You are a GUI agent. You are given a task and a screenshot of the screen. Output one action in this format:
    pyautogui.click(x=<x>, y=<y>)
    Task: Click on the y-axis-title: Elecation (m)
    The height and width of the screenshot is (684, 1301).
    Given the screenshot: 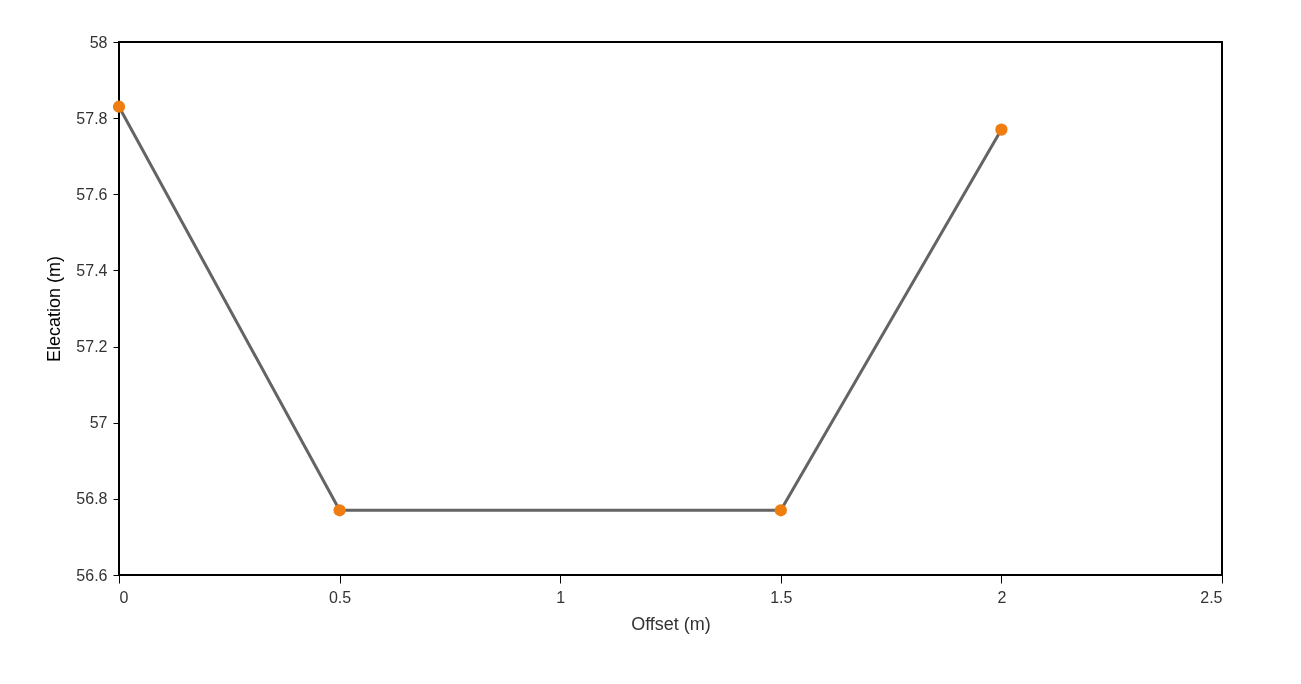 What is the action you would take?
    pyautogui.click(x=54, y=309)
    